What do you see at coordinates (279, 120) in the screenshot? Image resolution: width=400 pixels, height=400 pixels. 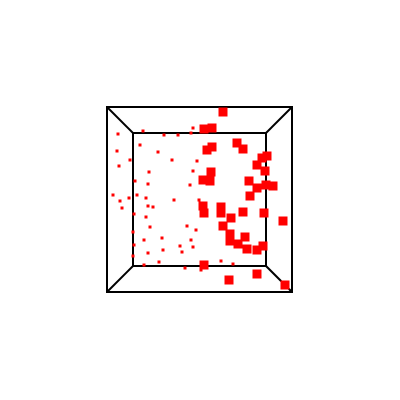 I see `box-edge-top-right` at bounding box center [279, 120].